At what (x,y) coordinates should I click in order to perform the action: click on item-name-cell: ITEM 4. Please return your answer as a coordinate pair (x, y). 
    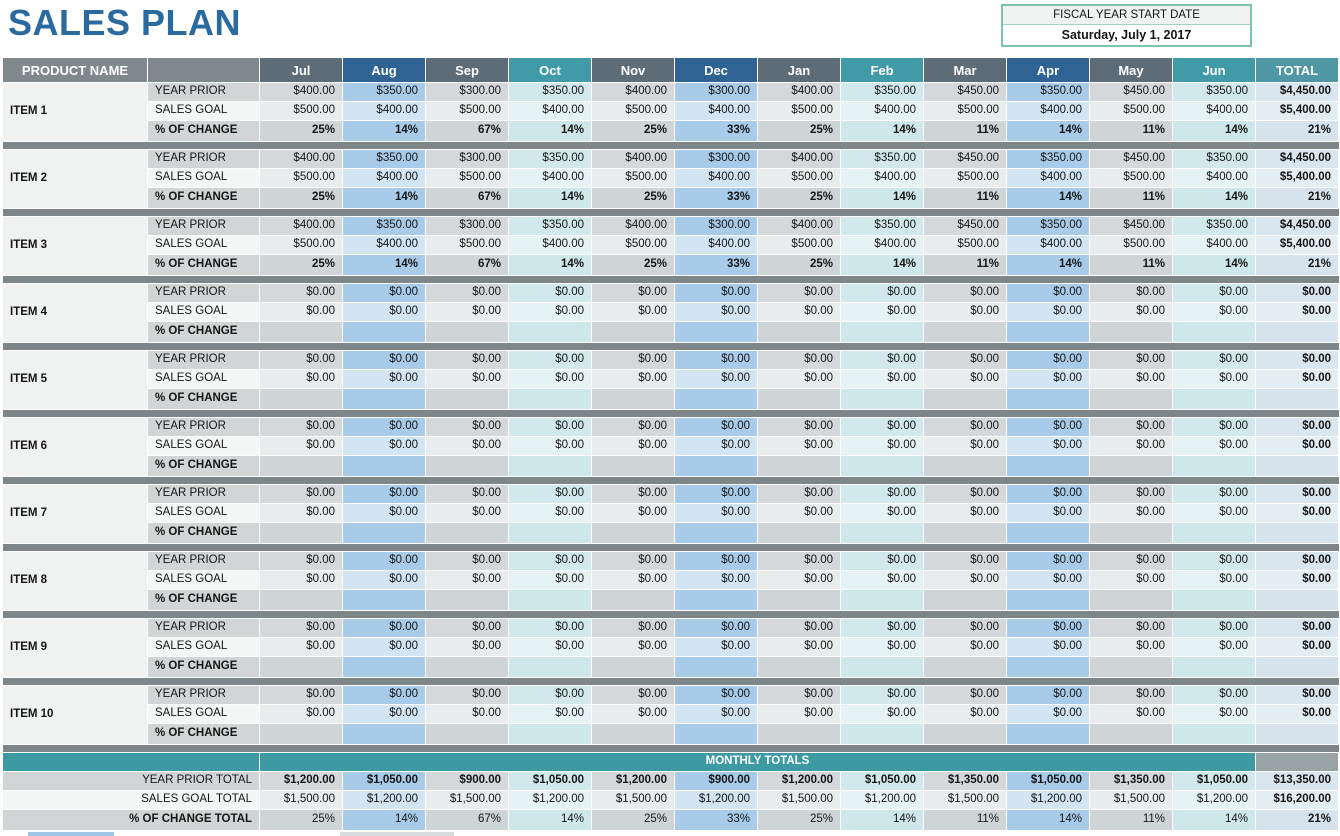
    Looking at the image, I should click on (75, 313).